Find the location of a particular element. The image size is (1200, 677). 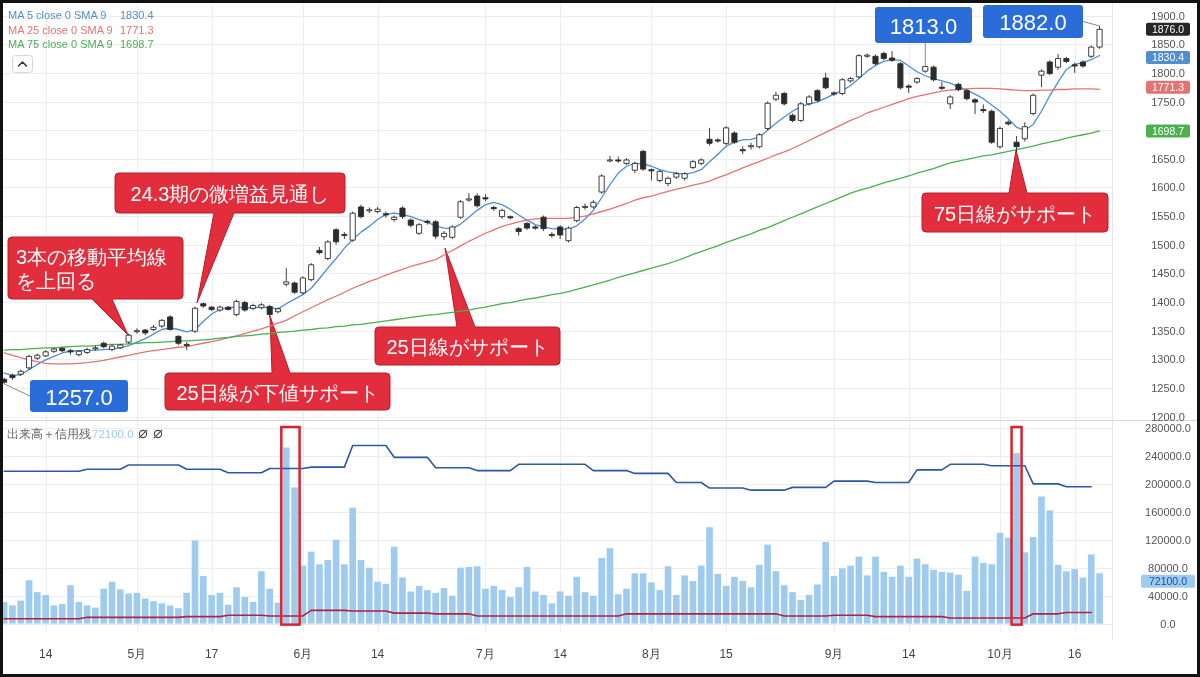

annotation: 3本の移動平均線を上回る is located at coordinates (92, 269).